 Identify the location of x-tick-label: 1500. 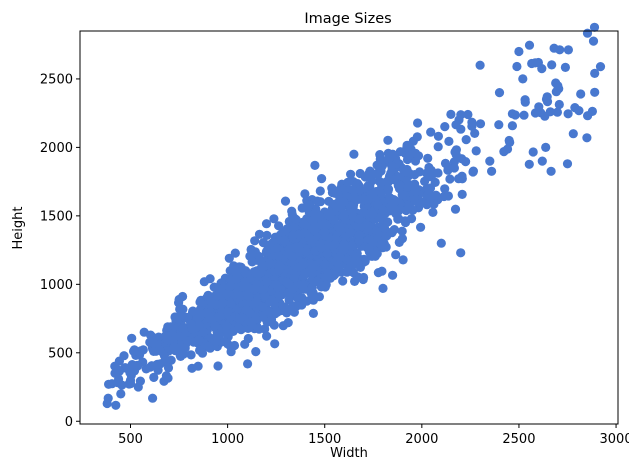
(324, 439).